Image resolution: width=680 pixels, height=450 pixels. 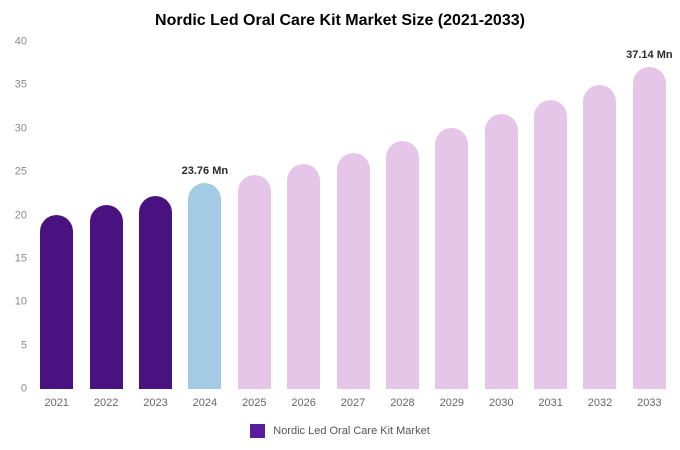 I want to click on legend-label: Nordic Led Oral Care Kit Market, so click(x=351, y=431).